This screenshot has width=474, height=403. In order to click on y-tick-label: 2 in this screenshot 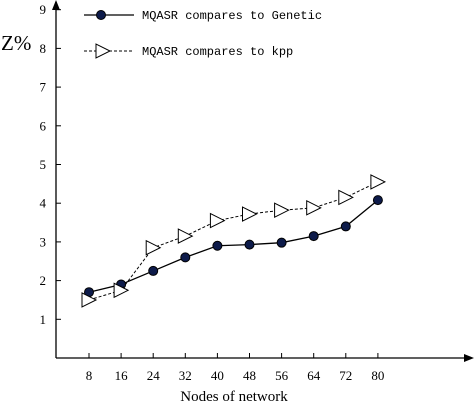, I will do `click(43, 280)`.